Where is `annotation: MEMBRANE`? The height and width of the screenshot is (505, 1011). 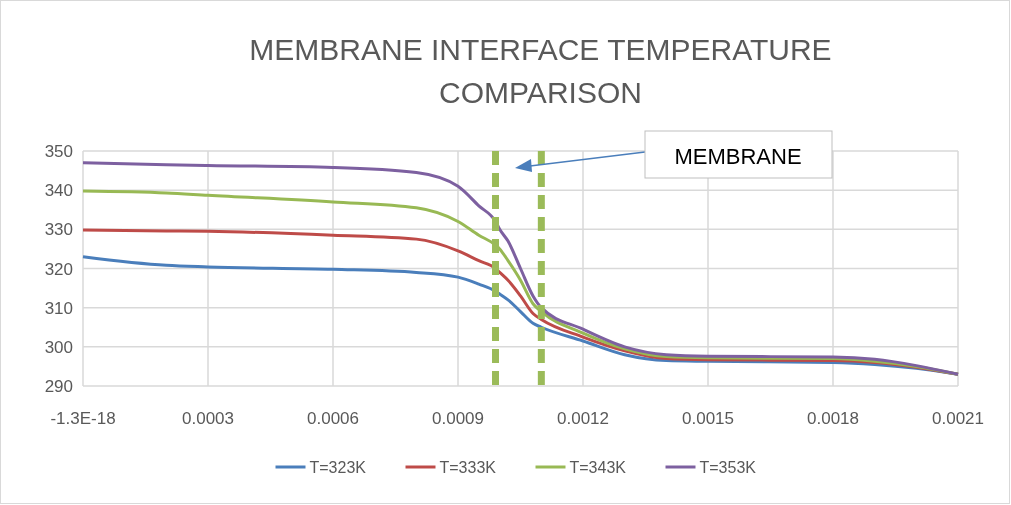 annotation: MEMBRANE is located at coordinates (738, 156).